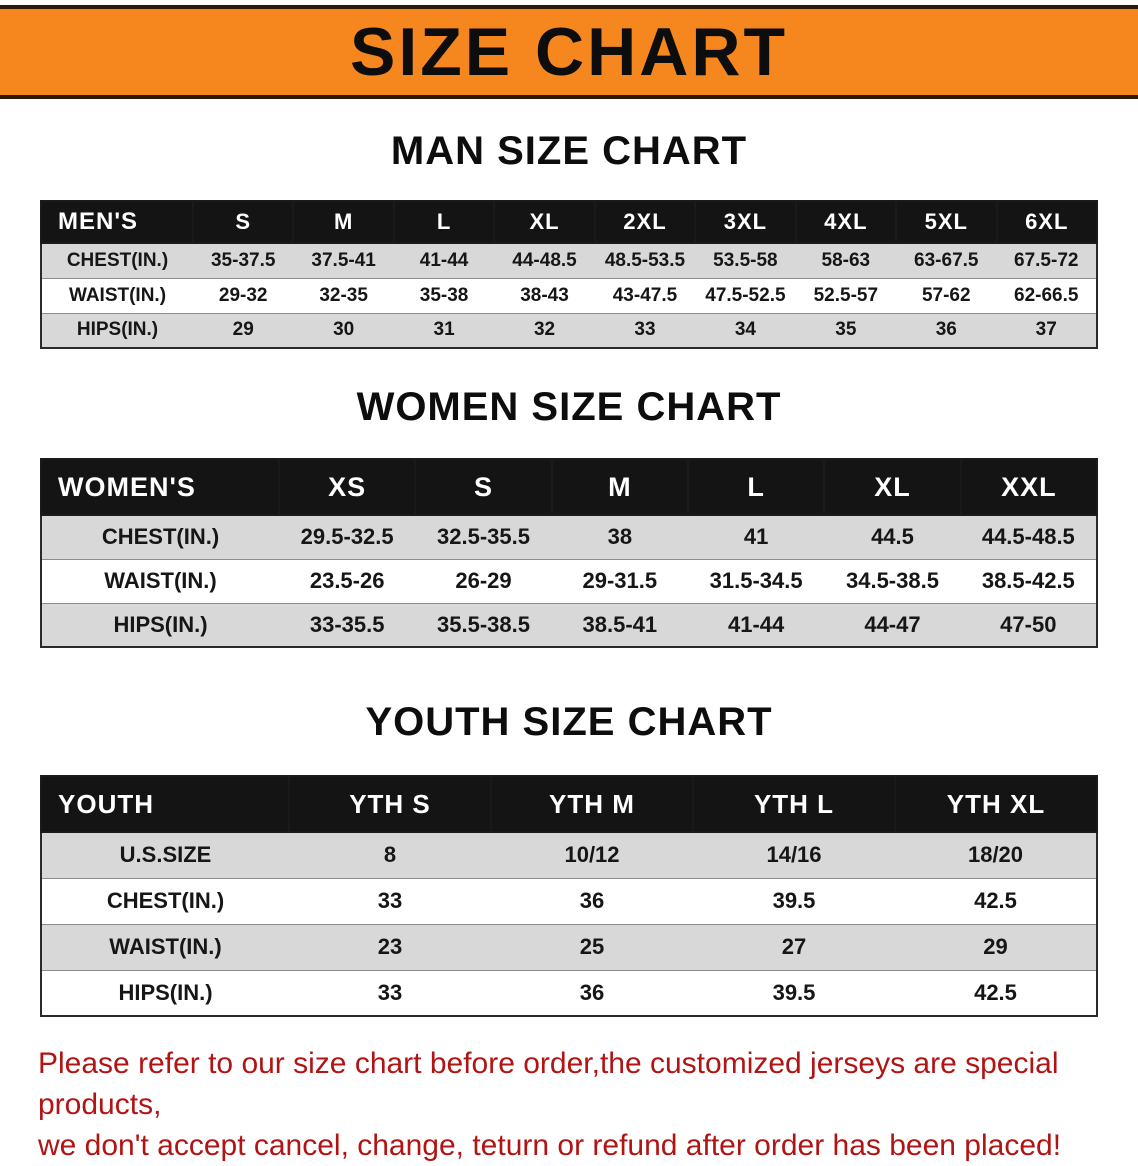 This screenshot has width=1138, height=1166. Describe the element at coordinates (1046, 222) in the screenshot. I see `size-column-header: 6XL` at that location.